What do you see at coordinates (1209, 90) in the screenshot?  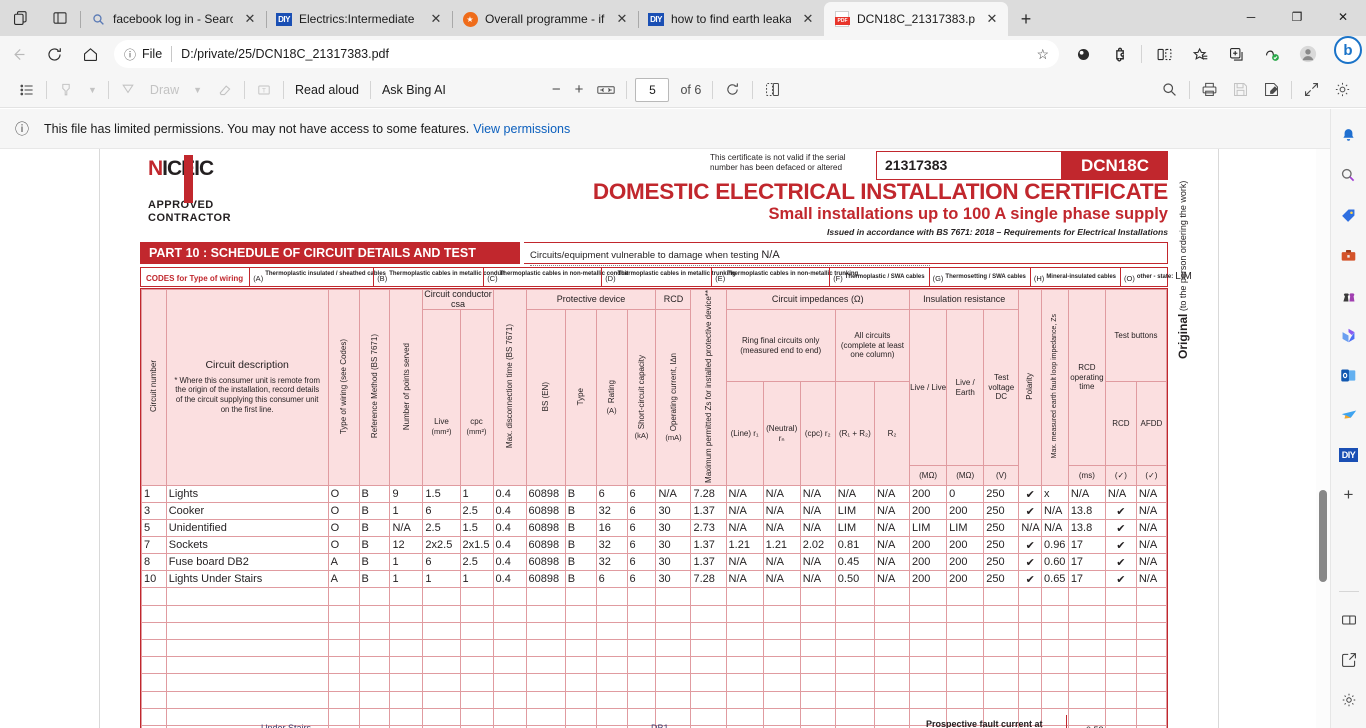 I see `print-icon` at bounding box center [1209, 90].